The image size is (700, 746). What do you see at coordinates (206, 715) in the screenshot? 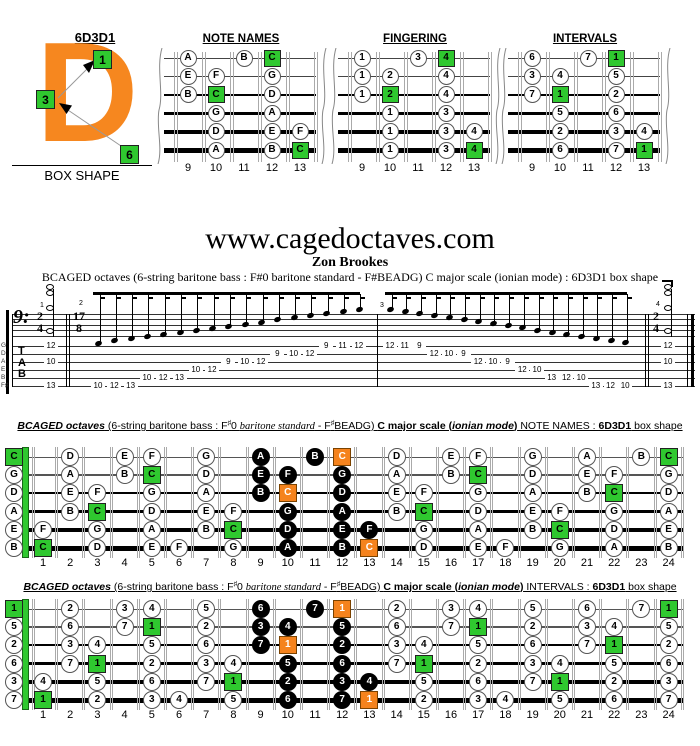
I see `fret-number: 7` at bounding box center [206, 715].